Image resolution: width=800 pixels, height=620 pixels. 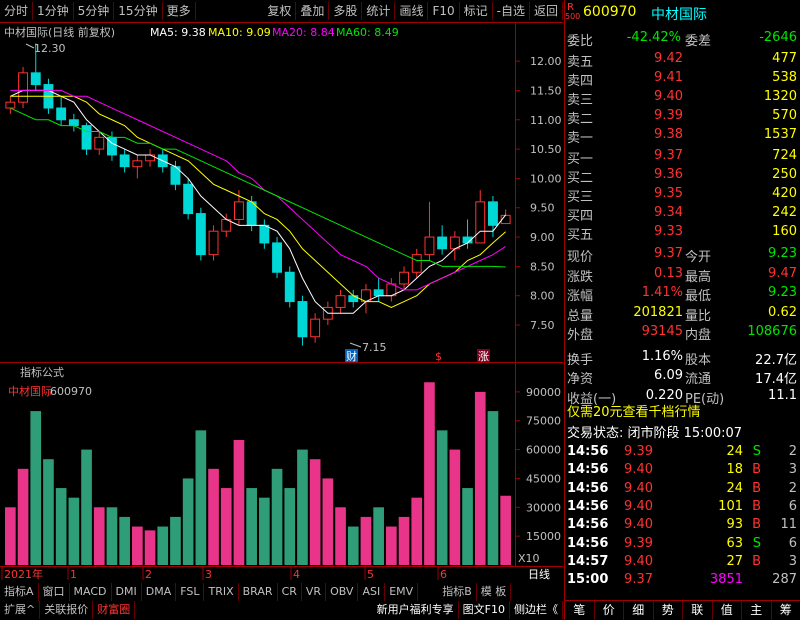 What do you see at coordinates (580, 296) in the screenshot?
I see `stat-label: 涨幅` at bounding box center [580, 296].